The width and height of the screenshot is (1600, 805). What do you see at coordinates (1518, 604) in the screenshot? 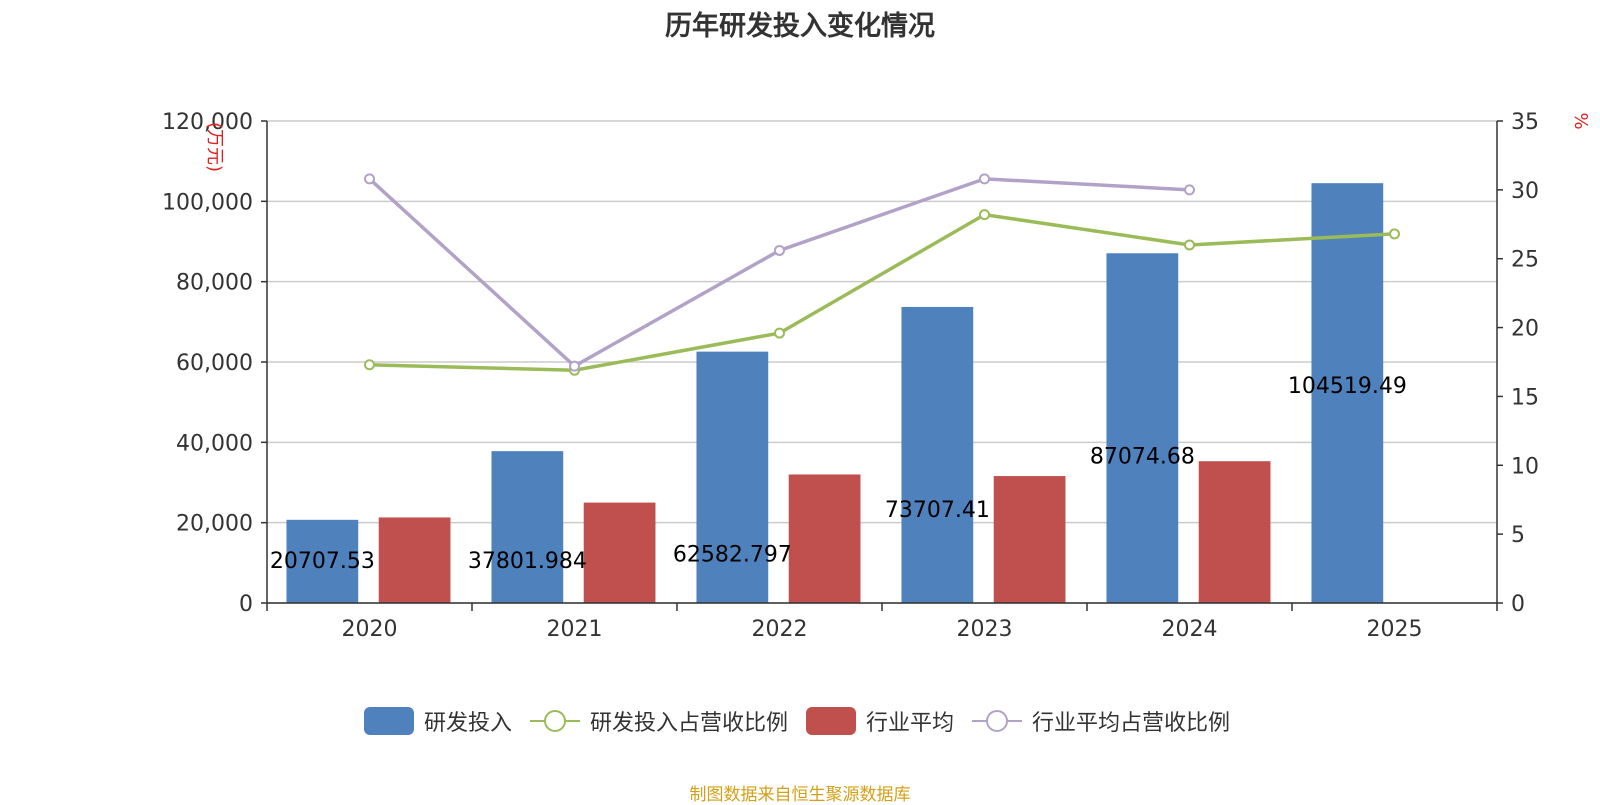
I see `y-right-tick-label: 0` at bounding box center [1518, 604].